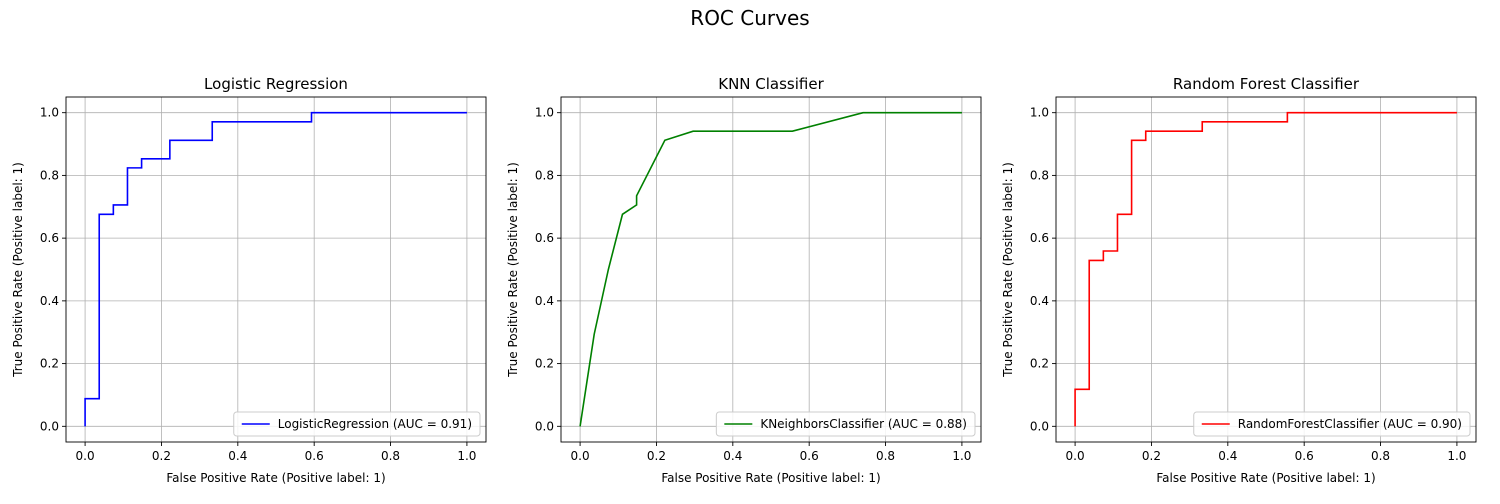  I want to click on subplot-title: Random Forest Classifier, so click(1266, 84).